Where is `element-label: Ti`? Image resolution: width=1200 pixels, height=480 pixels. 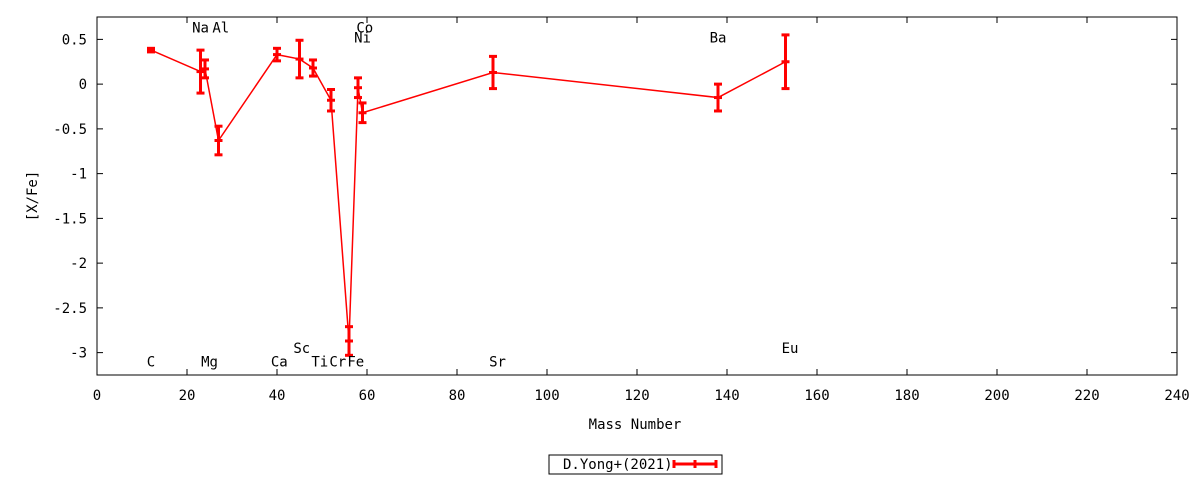 element-label: Ti is located at coordinates (319, 363).